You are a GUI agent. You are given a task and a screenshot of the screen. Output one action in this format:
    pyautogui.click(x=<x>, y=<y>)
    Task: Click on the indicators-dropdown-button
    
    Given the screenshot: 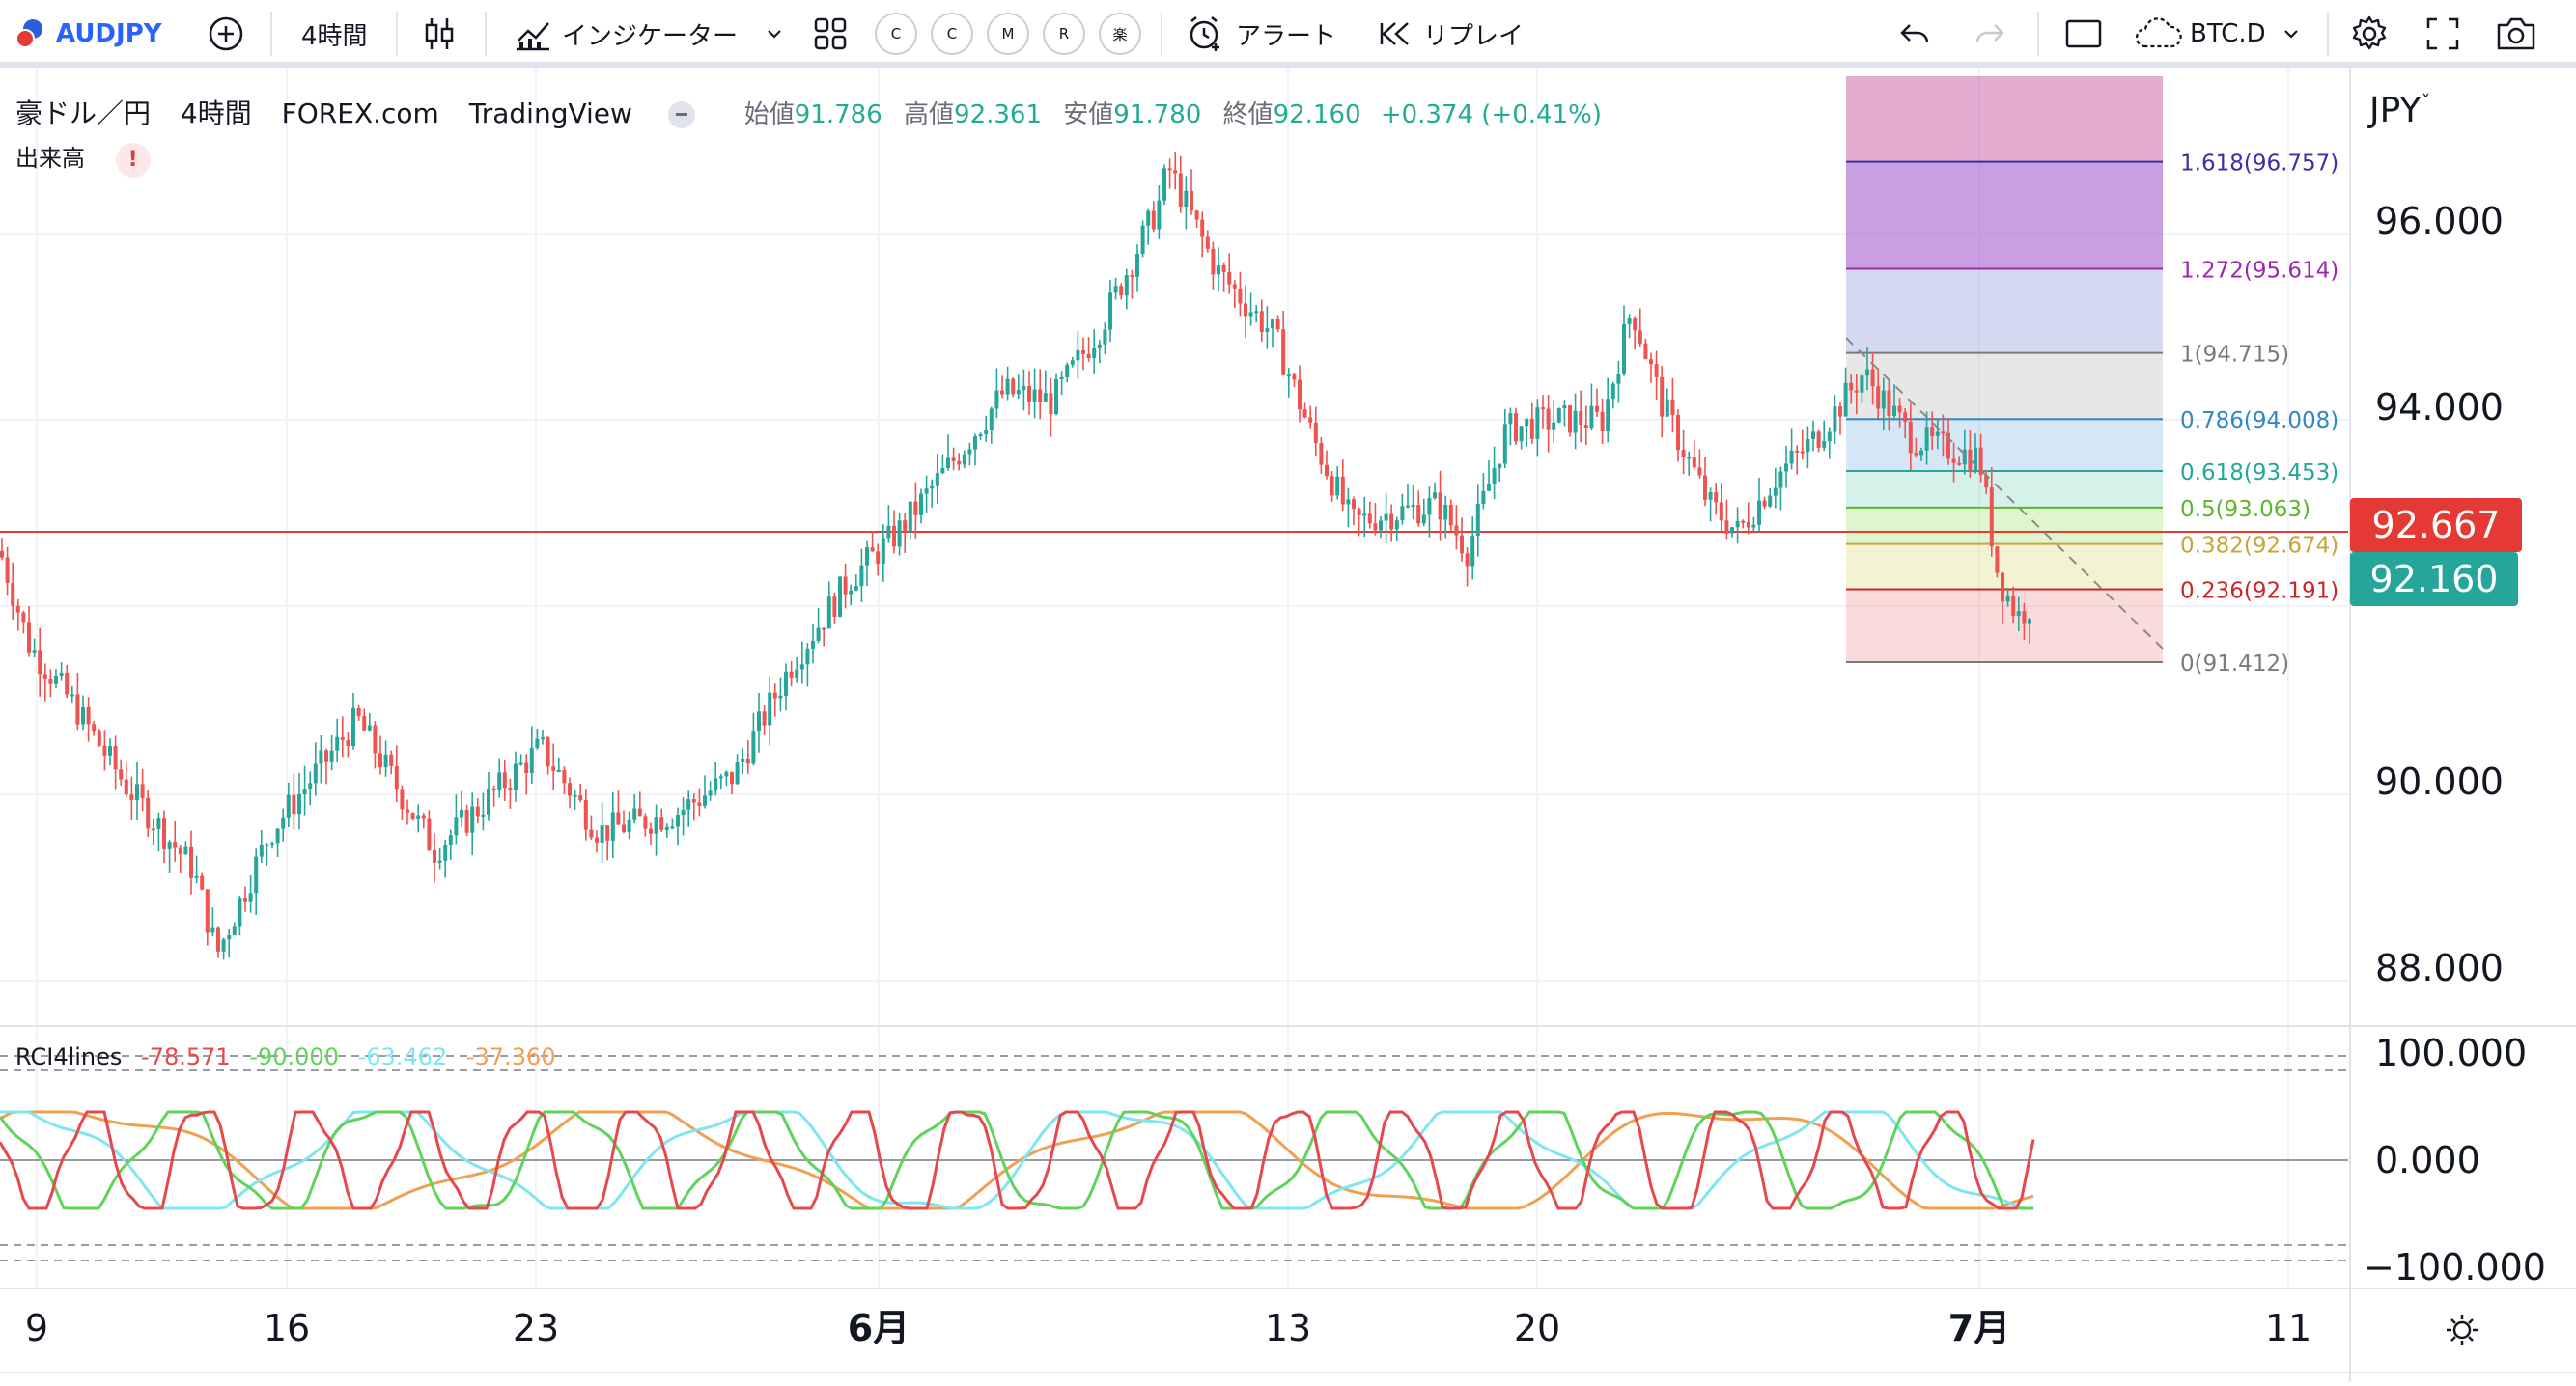 What is the action you would take?
    pyautogui.click(x=775, y=34)
    